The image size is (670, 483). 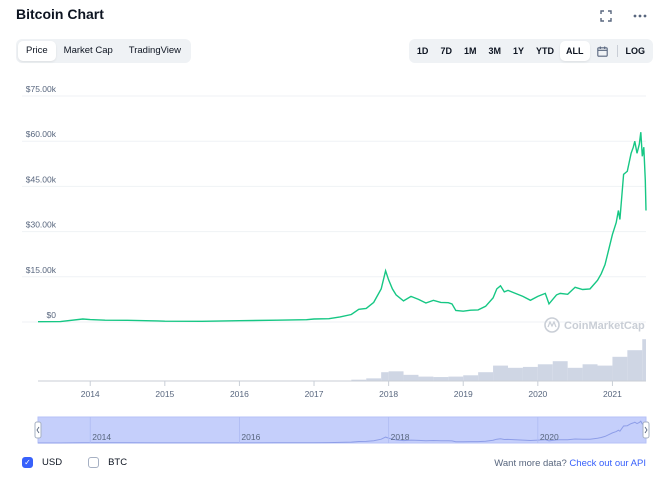 I want to click on range-3m: 3M, so click(x=494, y=51).